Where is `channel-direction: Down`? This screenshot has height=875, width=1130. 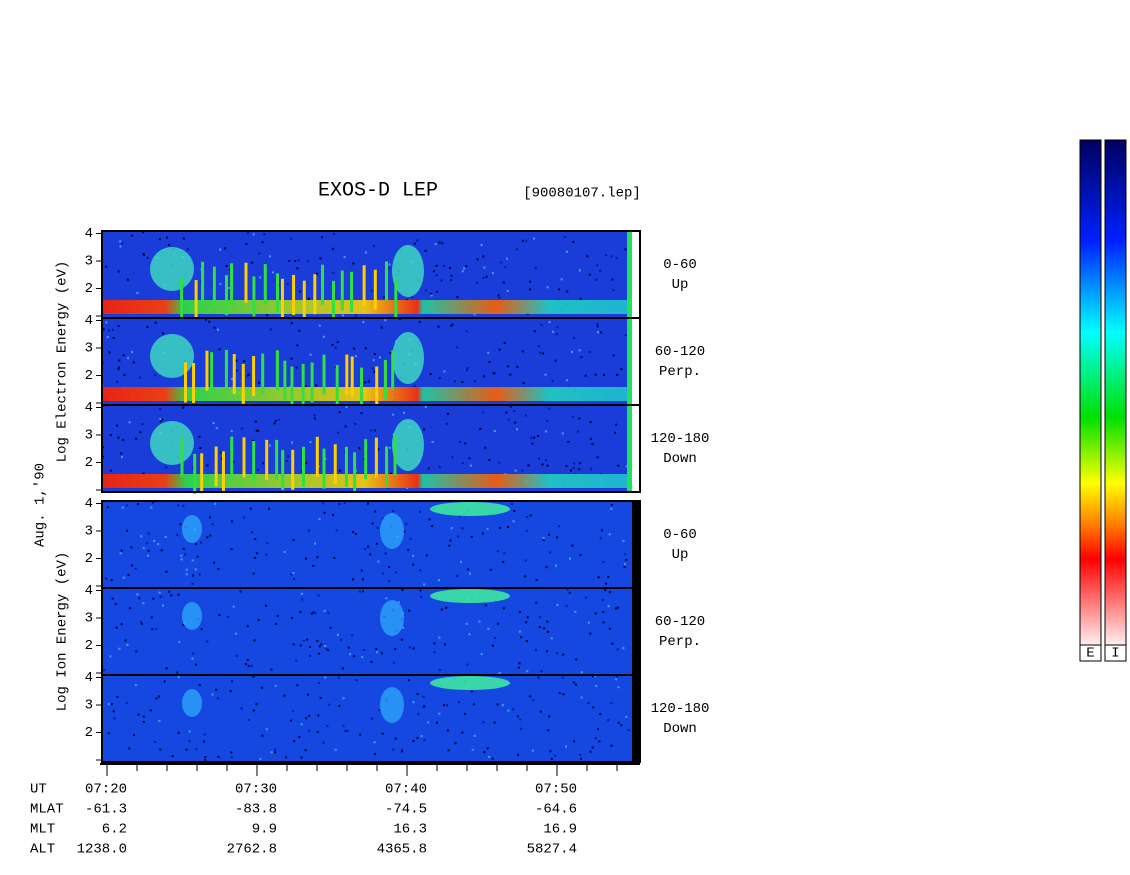 channel-direction: Down is located at coordinates (680, 729).